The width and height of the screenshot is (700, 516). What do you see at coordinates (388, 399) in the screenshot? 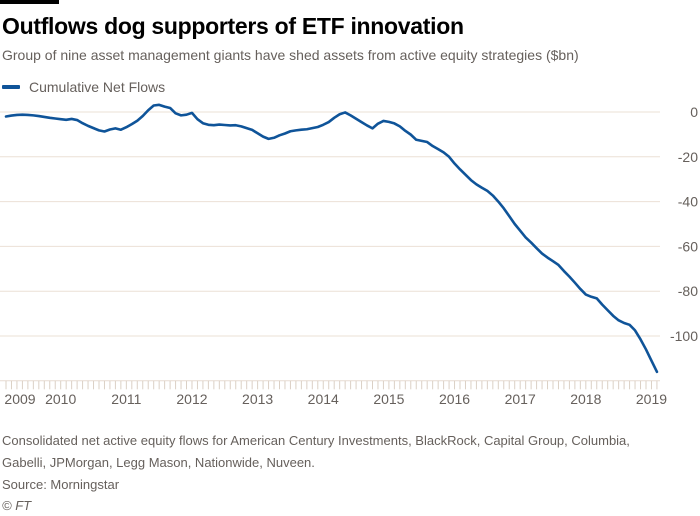
I see `x-tick-label: 2015` at bounding box center [388, 399].